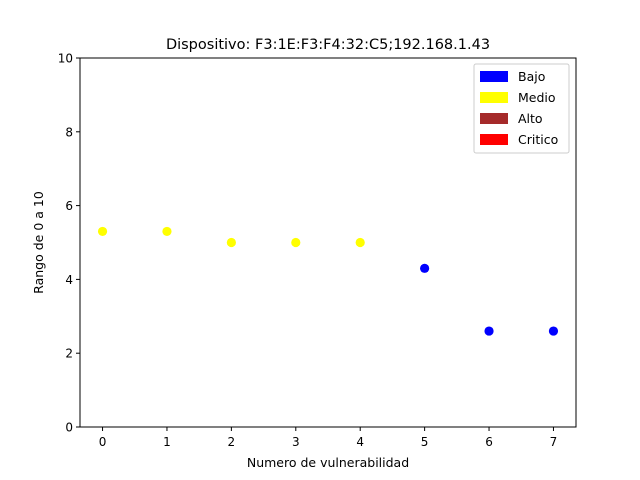 The image size is (640, 480). What do you see at coordinates (38, 242) in the screenshot?
I see `y-axis-label: Rango de 0 a 10` at bounding box center [38, 242].